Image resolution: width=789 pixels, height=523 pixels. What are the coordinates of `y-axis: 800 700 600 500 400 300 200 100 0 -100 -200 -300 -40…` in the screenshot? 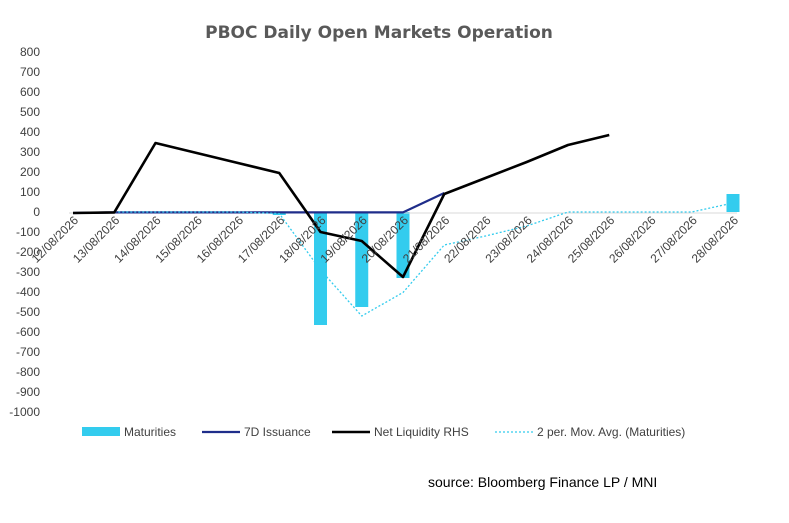 It's located at (24, 232).